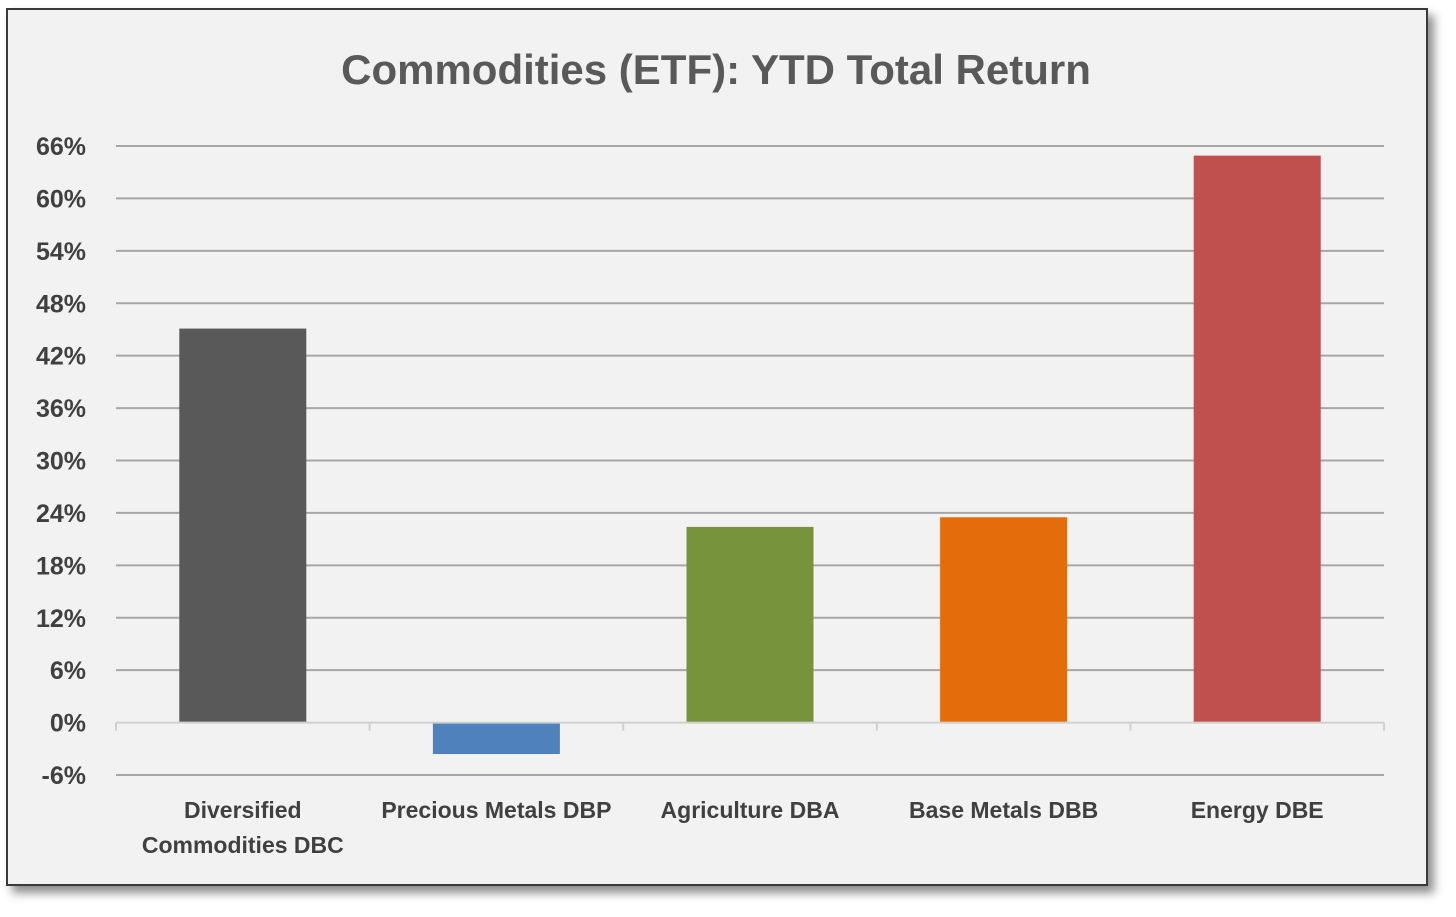 Image resolution: width=1456 pixels, height=917 pixels. I want to click on y-tick-label: 24%, so click(61, 514).